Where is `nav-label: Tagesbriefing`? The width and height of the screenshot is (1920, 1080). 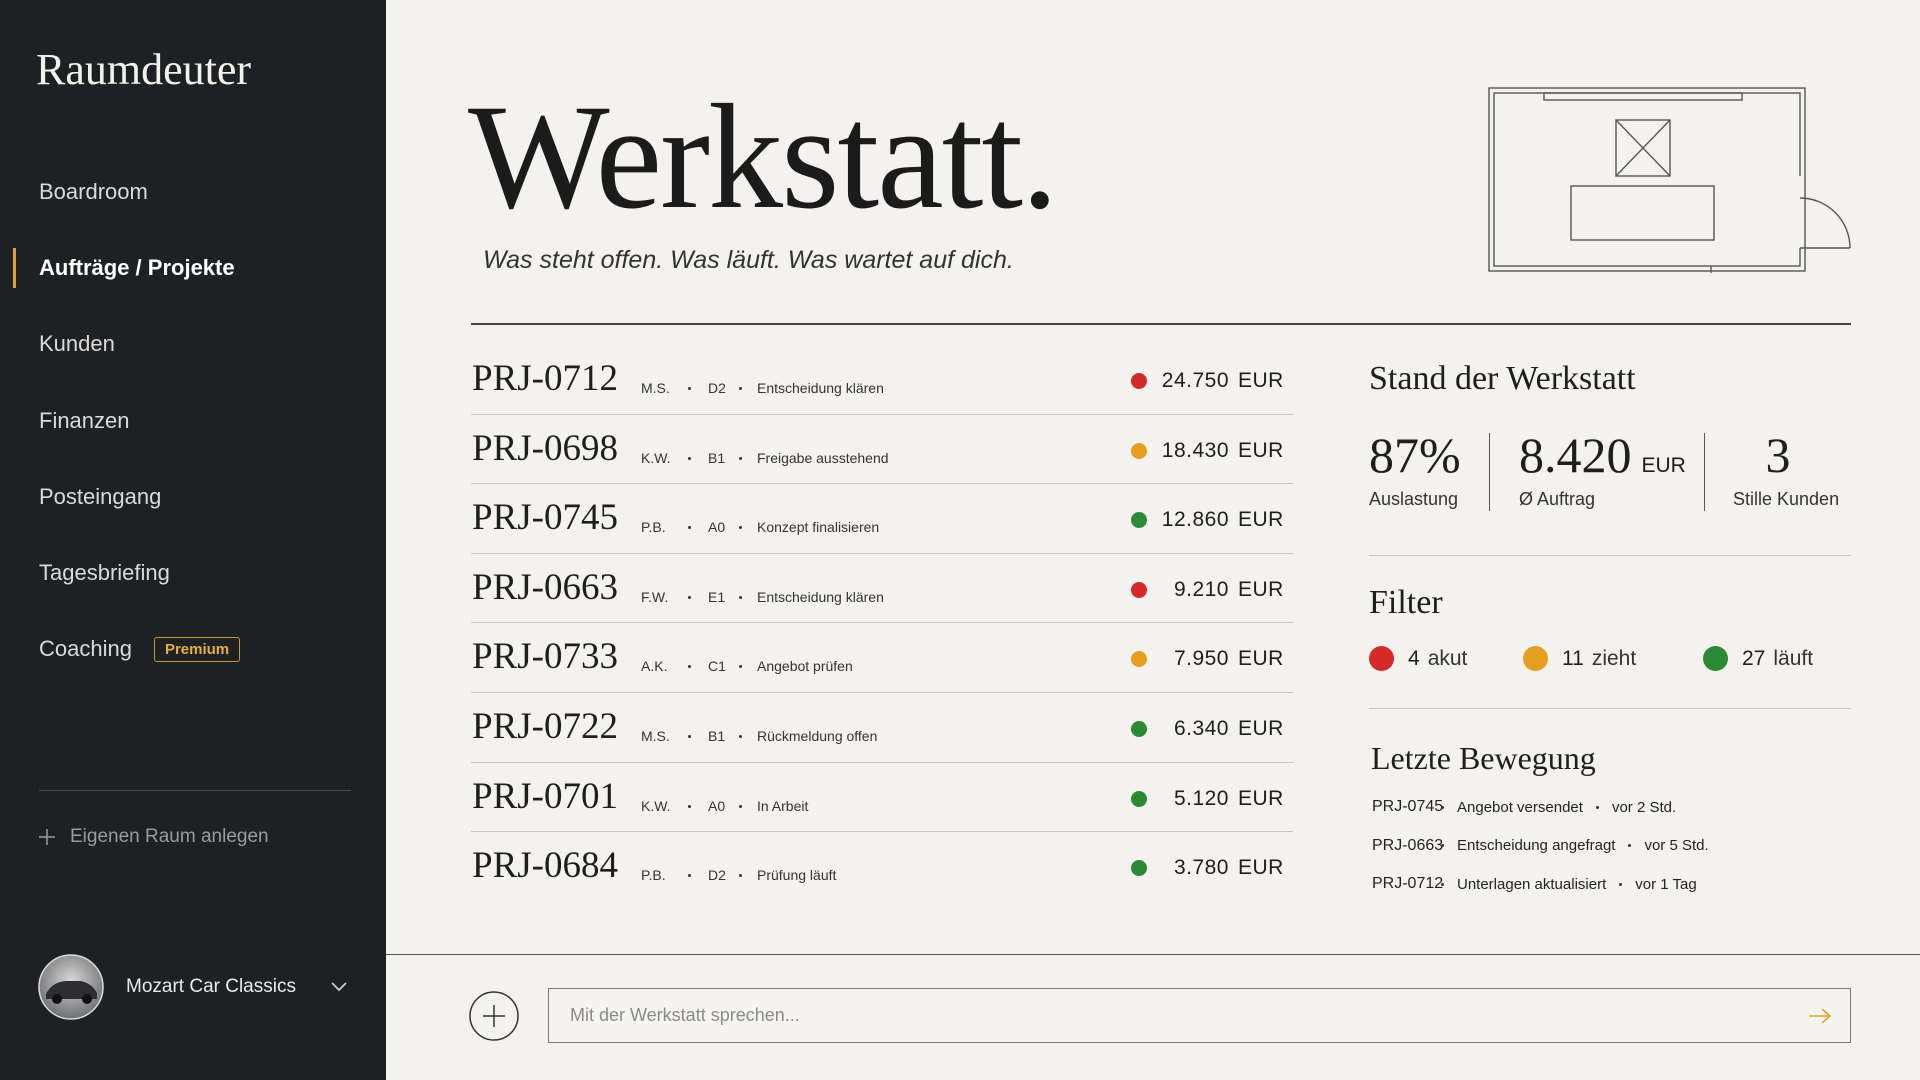
nav-label: Tagesbriefing is located at coordinates (104, 572).